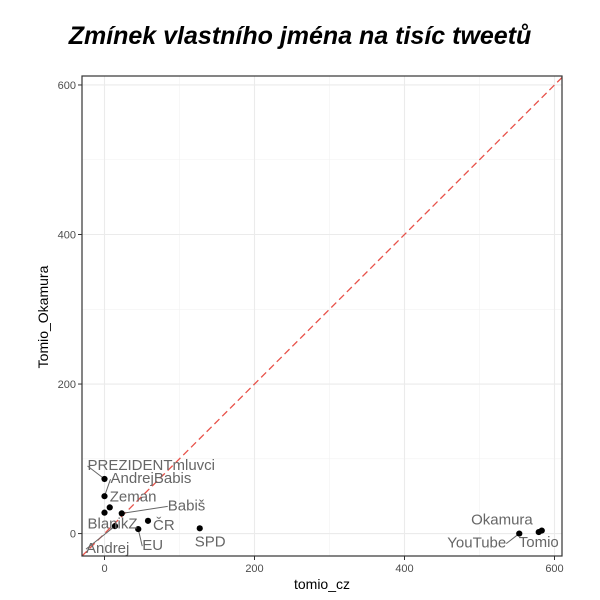 The width and height of the screenshot is (600, 600). I want to click on data-point-babis, so click(121, 513).